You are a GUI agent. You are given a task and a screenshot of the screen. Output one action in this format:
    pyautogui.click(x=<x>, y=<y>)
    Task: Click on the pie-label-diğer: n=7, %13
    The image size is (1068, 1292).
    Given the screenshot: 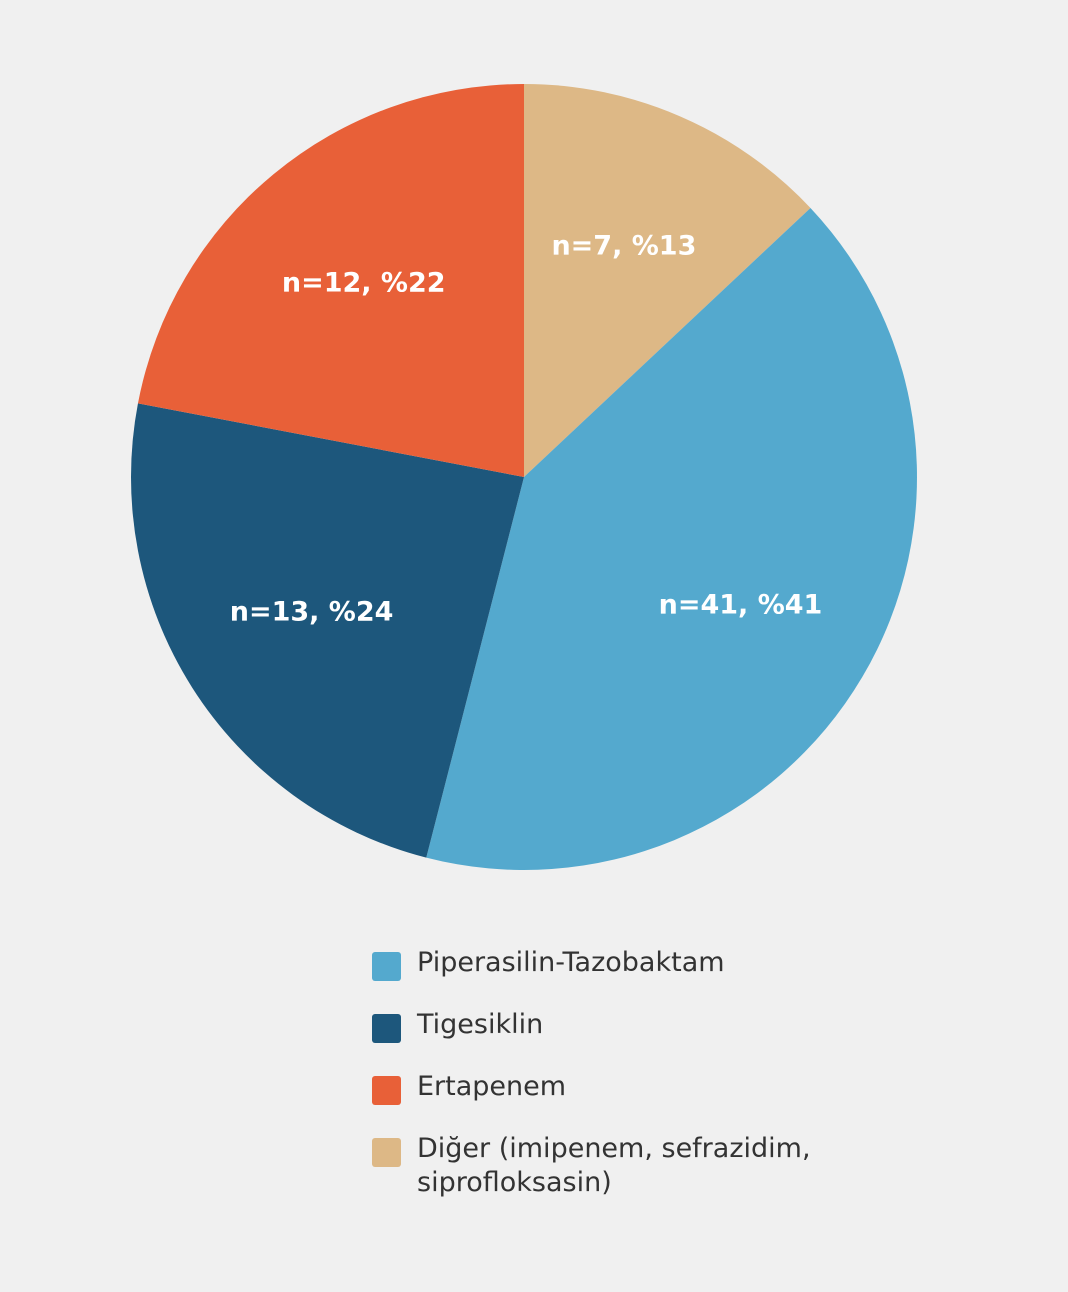 What is the action you would take?
    pyautogui.click(x=623, y=246)
    